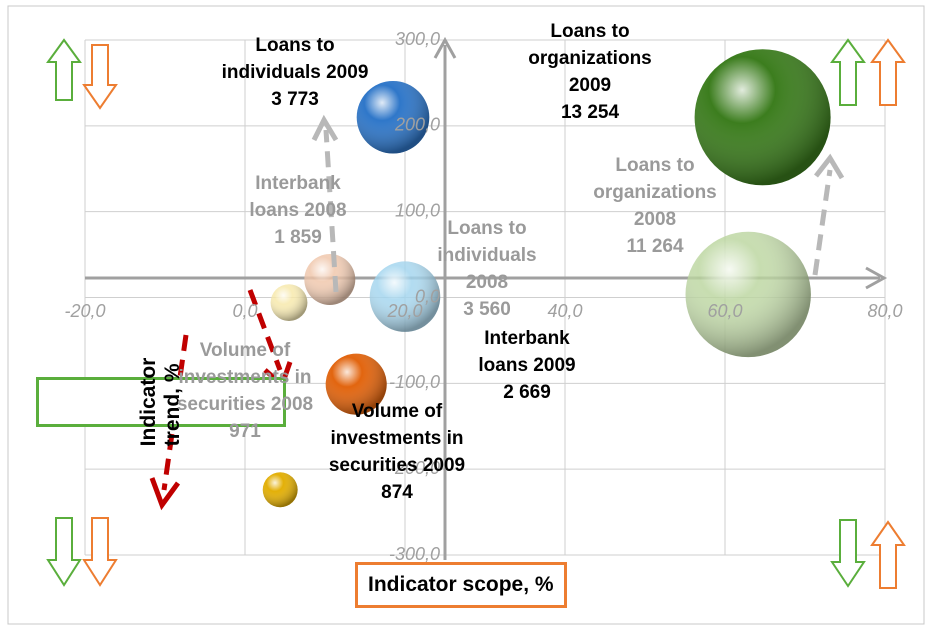 The image size is (931, 631). Describe the element at coordinates (244, 311) in the screenshot. I see `x-tick-label: 0,0` at that location.